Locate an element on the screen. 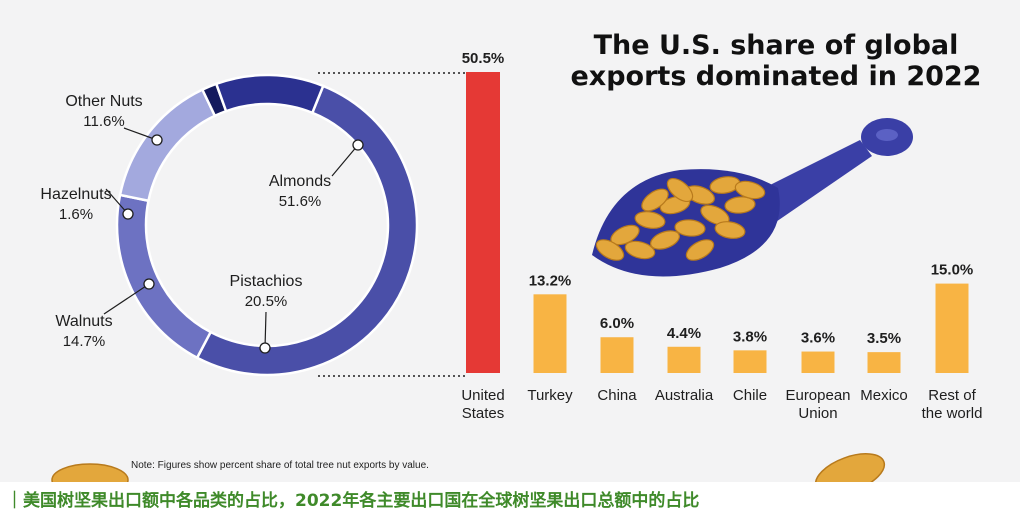  category-label-european-union: European Union is located at coordinates (817, 404).